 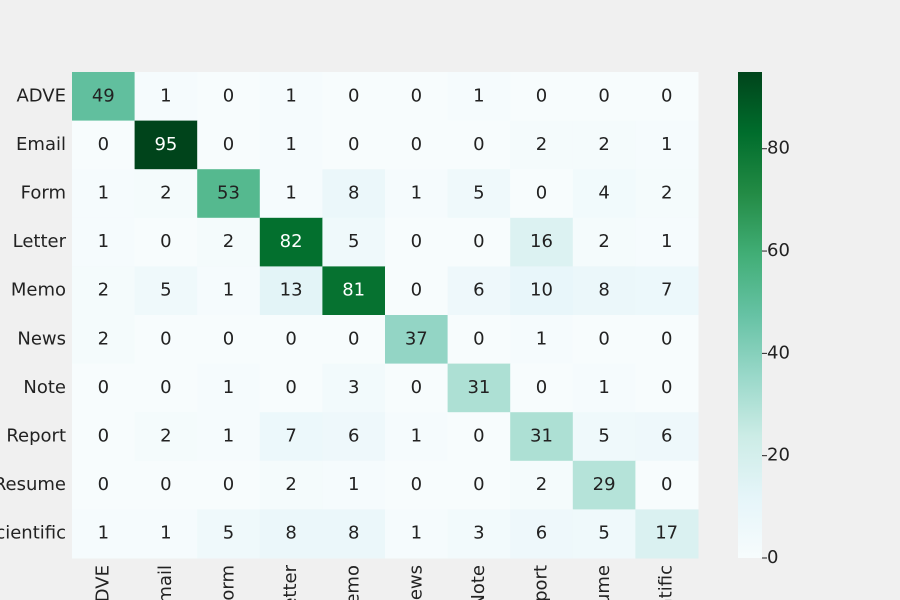 What do you see at coordinates (603, 582) in the screenshot?
I see `x-tick-label: Resume` at bounding box center [603, 582].